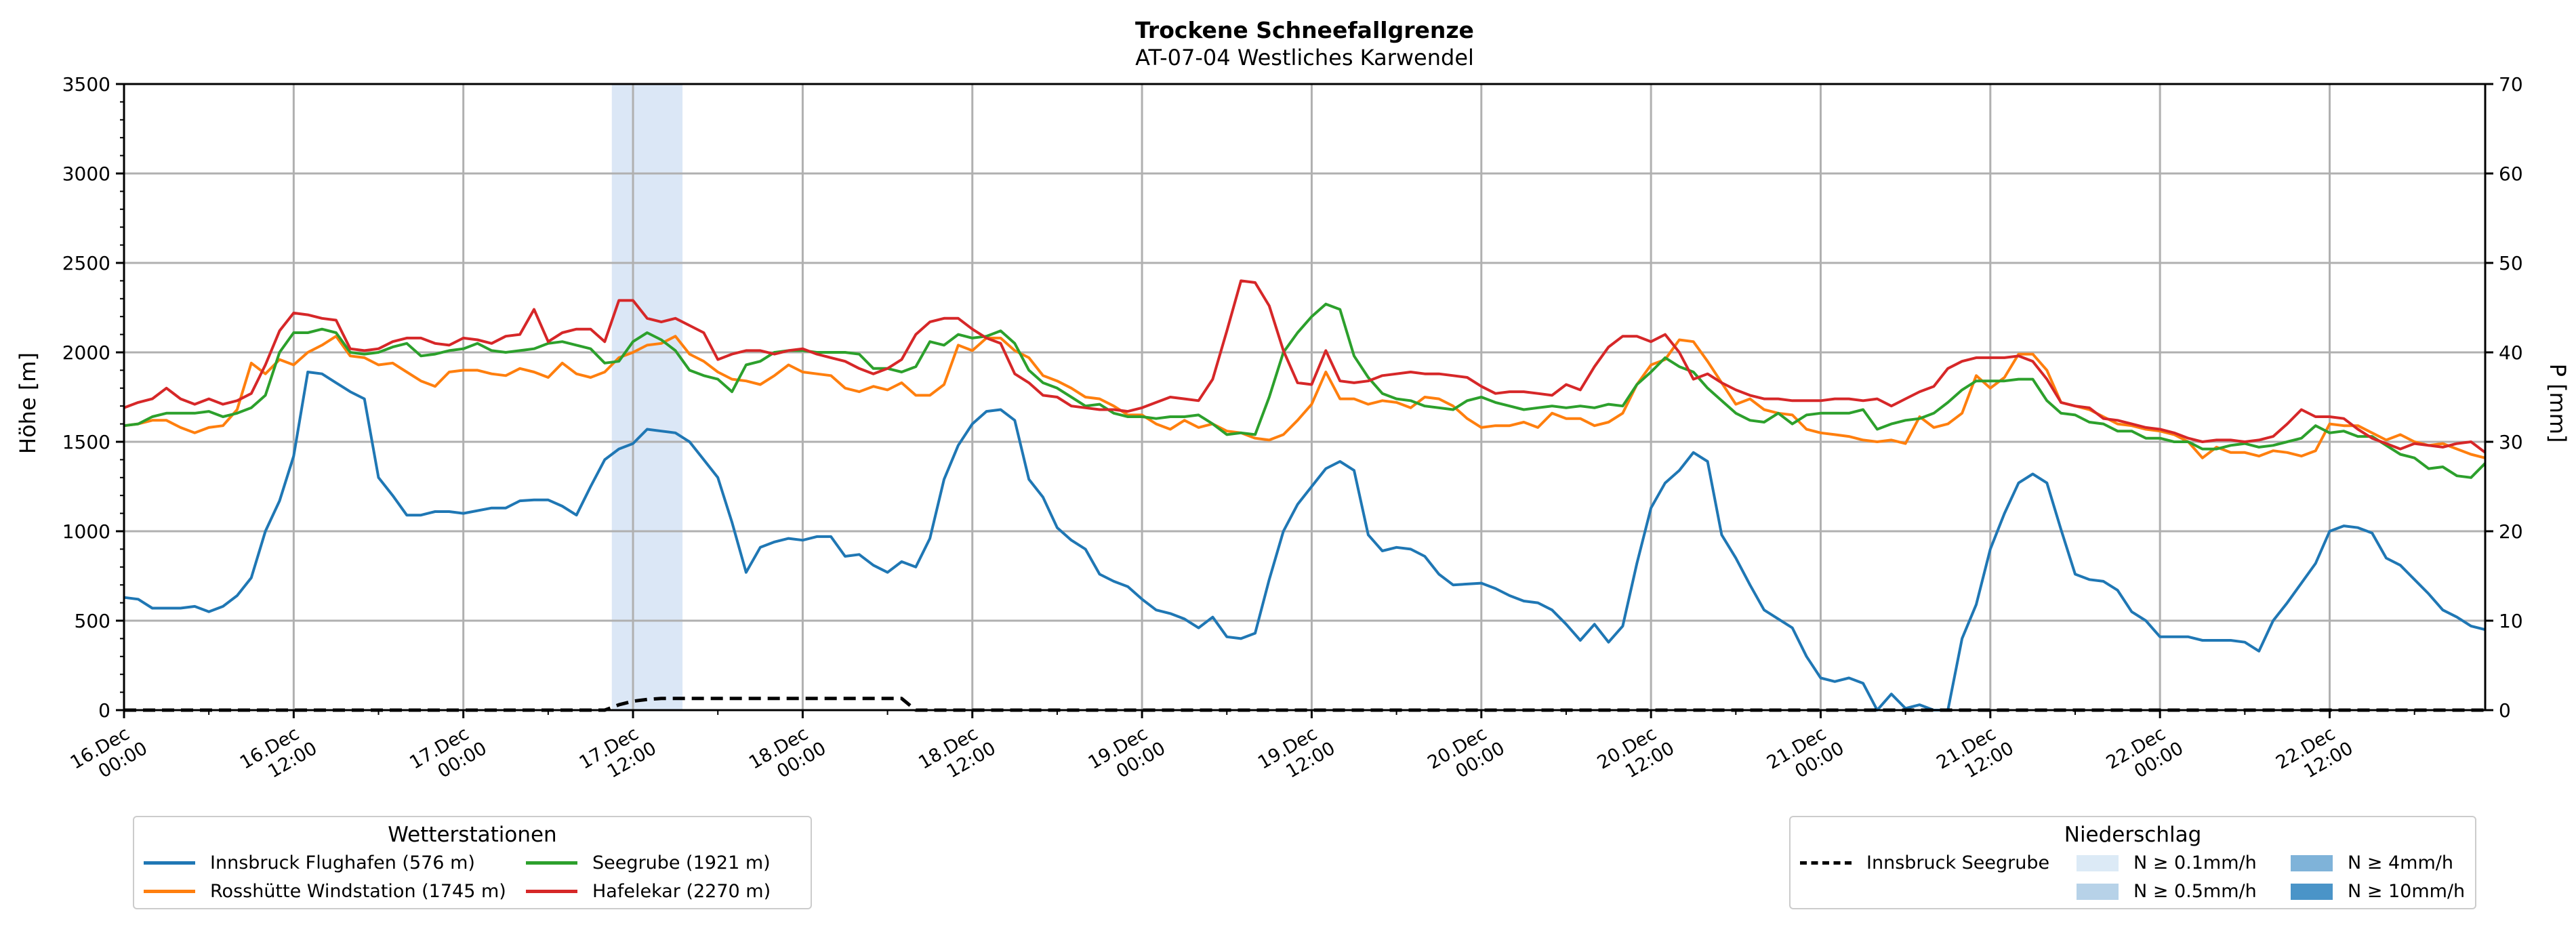 This screenshot has height=929, width=2576. What do you see at coordinates (279, 756) in the screenshot?
I see `x-tick-label: 16.Dec12:00` at bounding box center [279, 756].